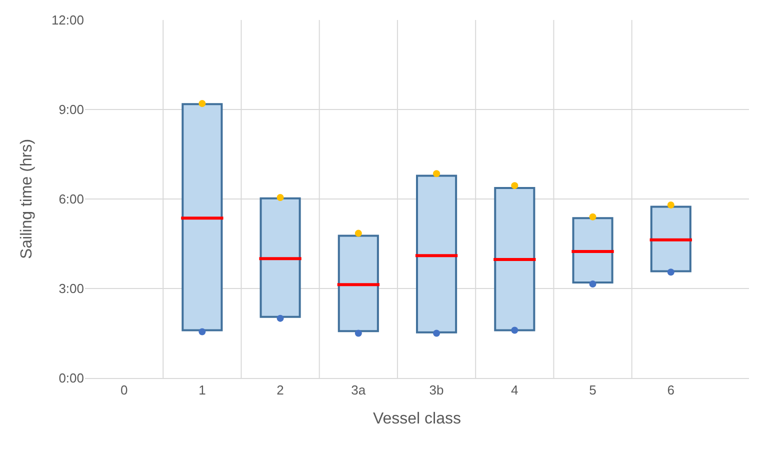 This screenshot has width=764, height=453. I want to click on y-tick-label: 3:00, so click(71, 288).